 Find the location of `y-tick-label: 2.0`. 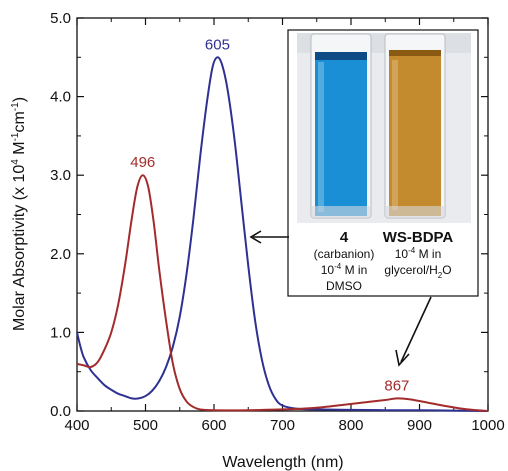

y-tick-label: 2.0 is located at coordinates (60, 254).